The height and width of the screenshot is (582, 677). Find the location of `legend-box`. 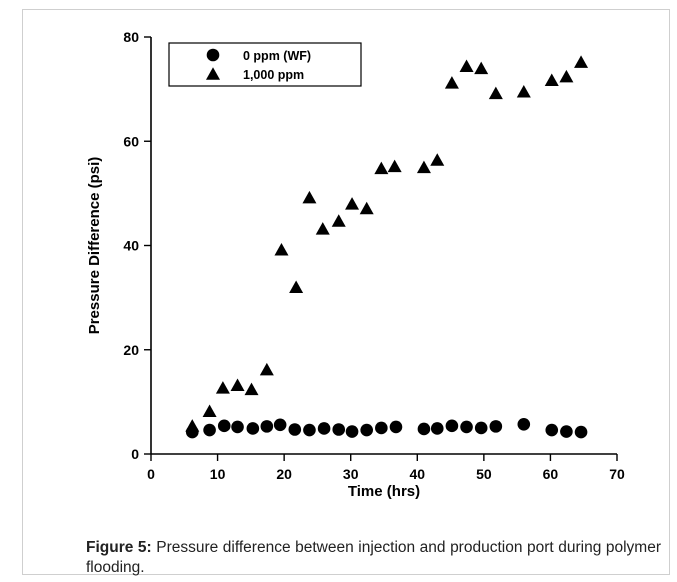

legend-box is located at coordinates (265, 64).